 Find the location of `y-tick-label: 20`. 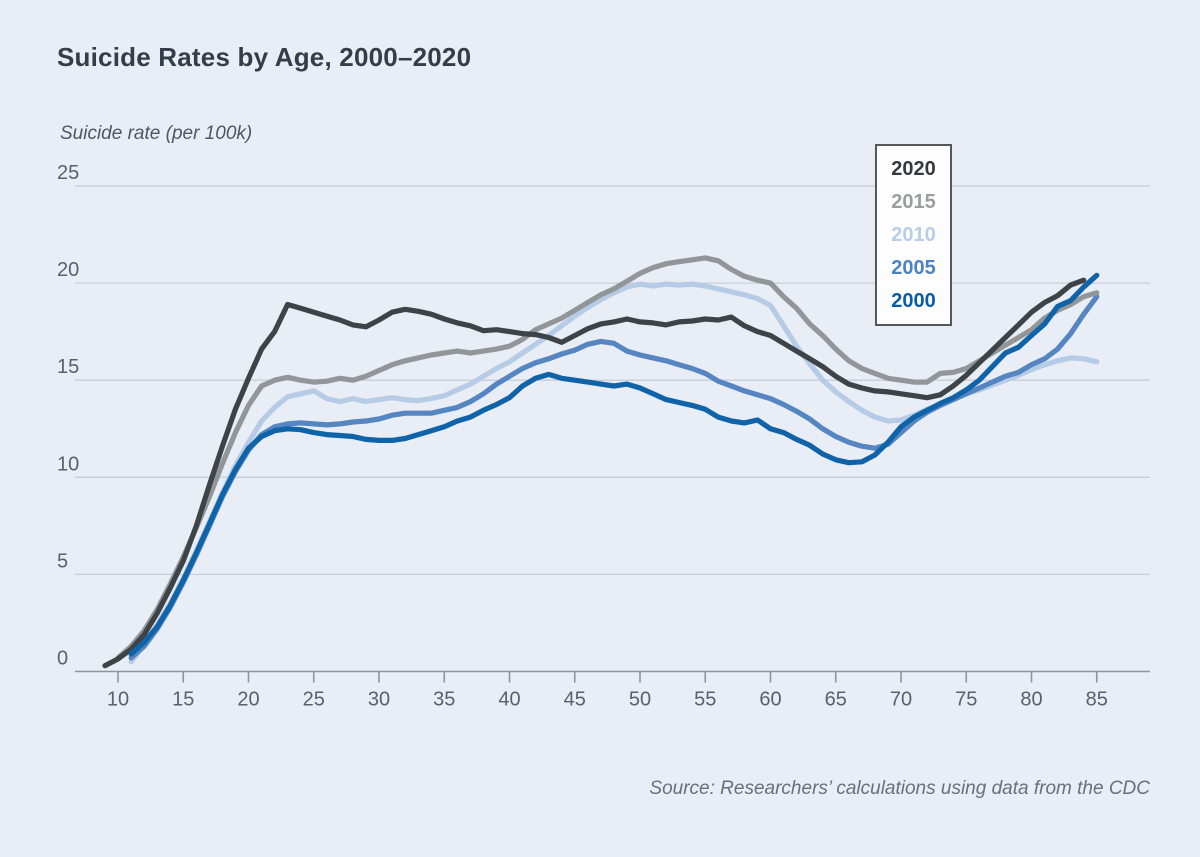

y-tick-label: 20 is located at coordinates (68, 270).